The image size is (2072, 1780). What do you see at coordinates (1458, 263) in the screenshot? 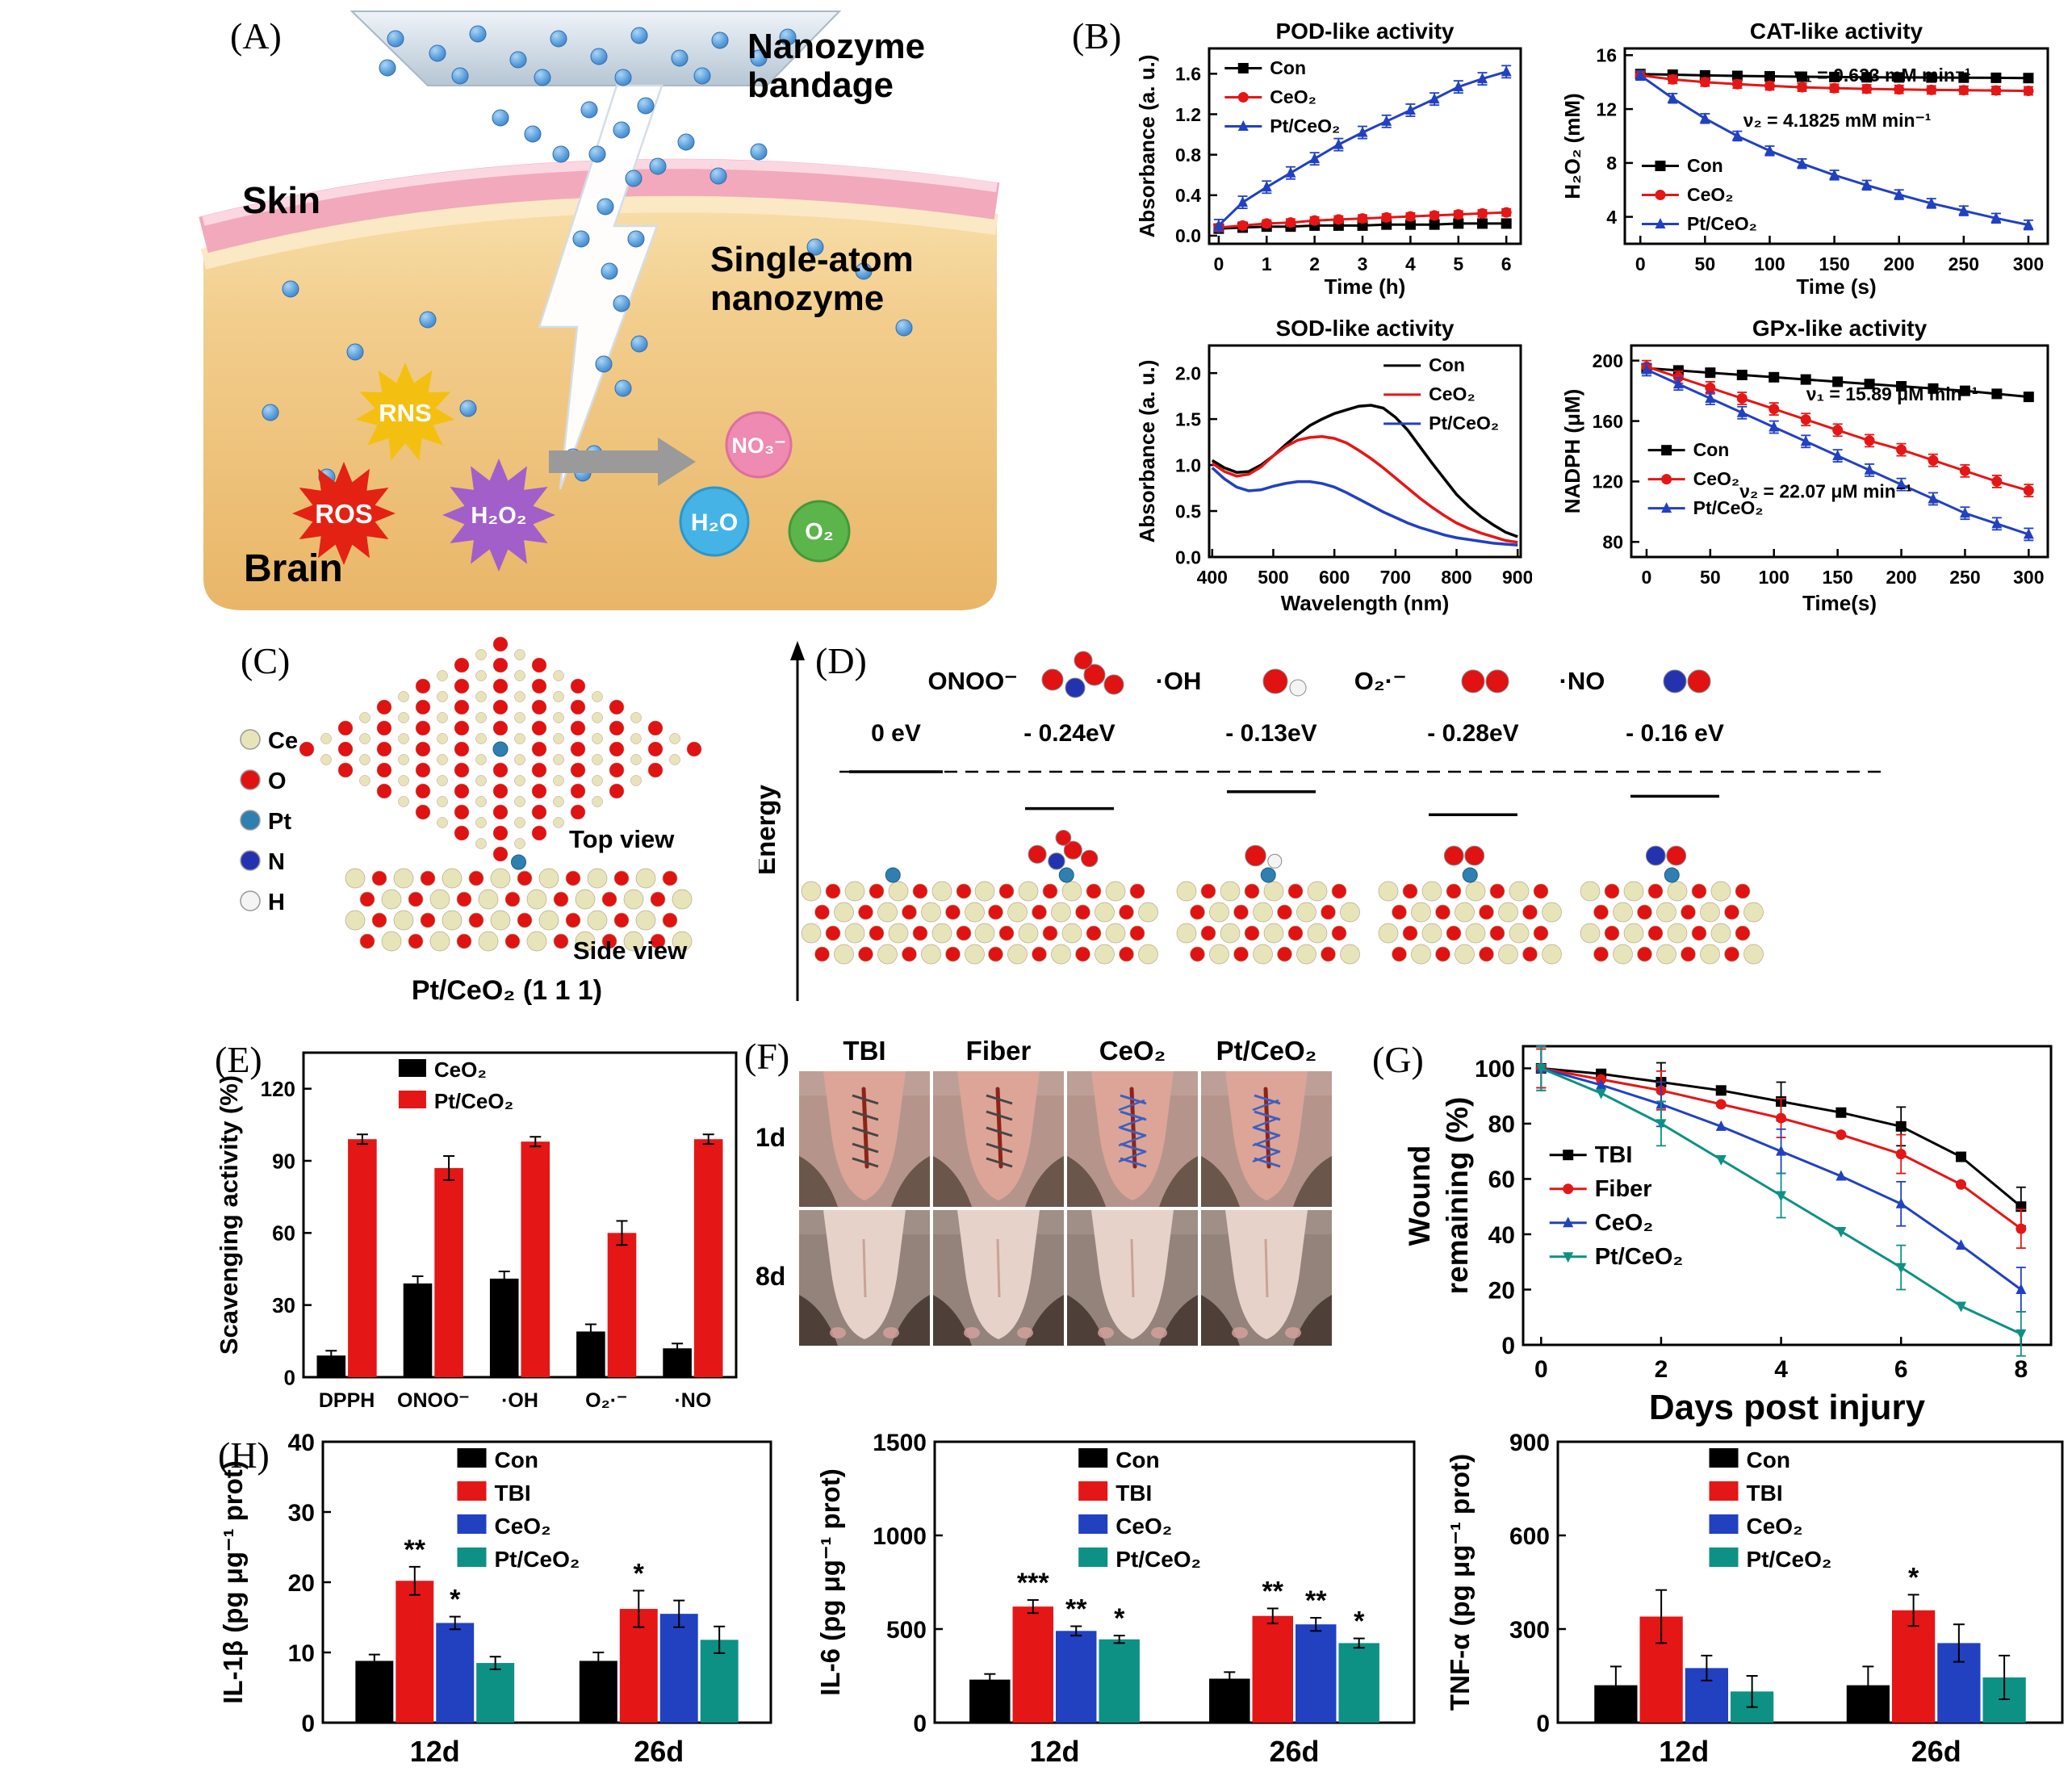
I see `svg-text: 5` at bounding box center [1458, 263].